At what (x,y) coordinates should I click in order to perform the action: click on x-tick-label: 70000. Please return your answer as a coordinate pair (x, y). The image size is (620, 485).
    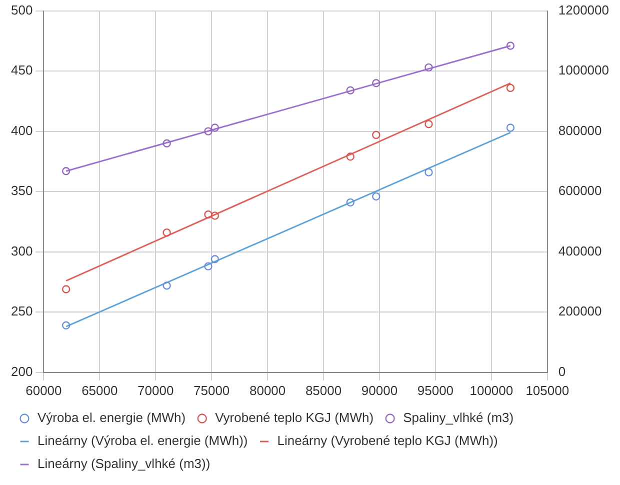
    Looking at the image, I should click on (156, 390).